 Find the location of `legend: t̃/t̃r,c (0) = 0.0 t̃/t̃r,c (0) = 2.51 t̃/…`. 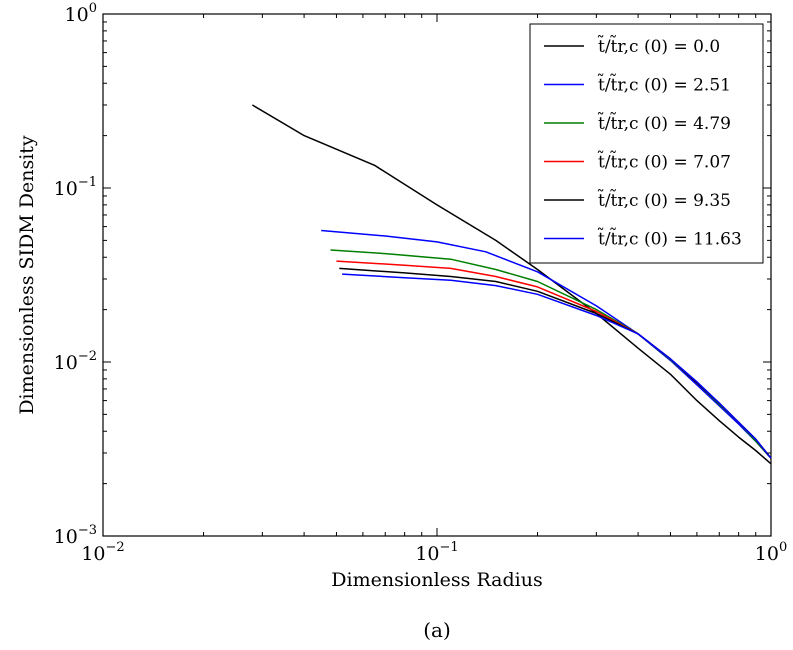

legend: t̃/t̃r,c (0) = 0.0 t̃/t̃r,c (0) = 2.51 t̃/… is located at coordinates (646, 143).